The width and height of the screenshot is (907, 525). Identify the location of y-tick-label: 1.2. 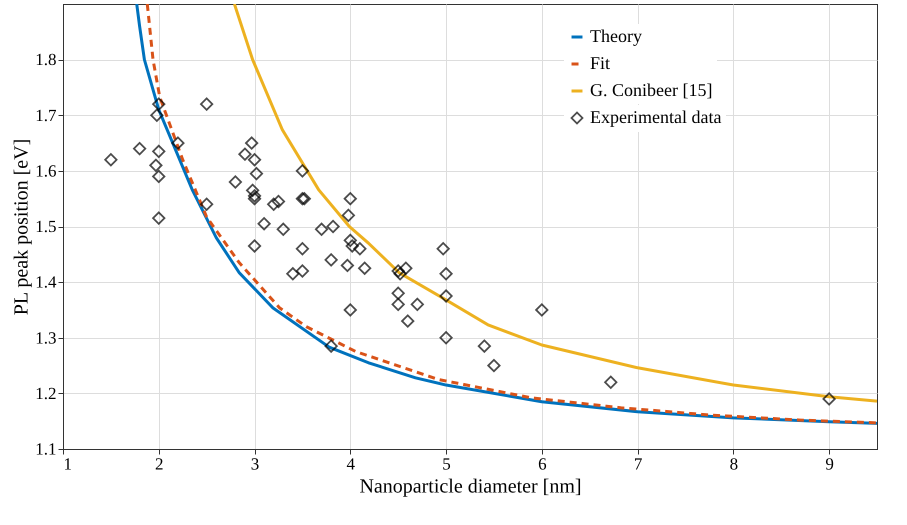
(45, 393).